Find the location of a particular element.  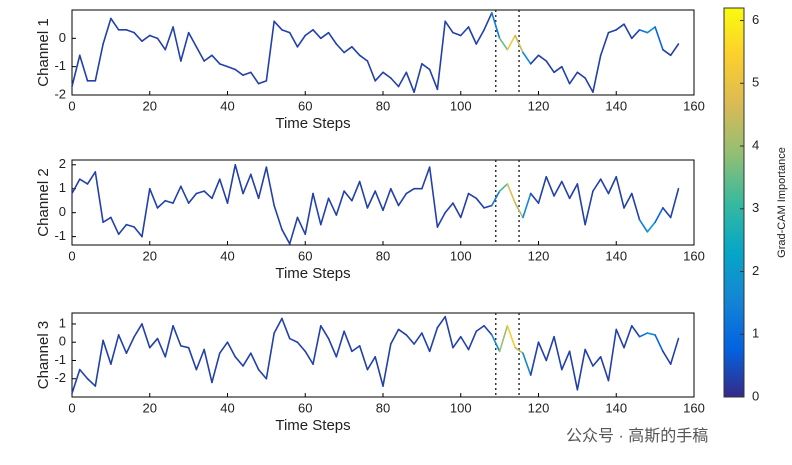

x-tick-label: 40 is located at coordinates (227, 105).